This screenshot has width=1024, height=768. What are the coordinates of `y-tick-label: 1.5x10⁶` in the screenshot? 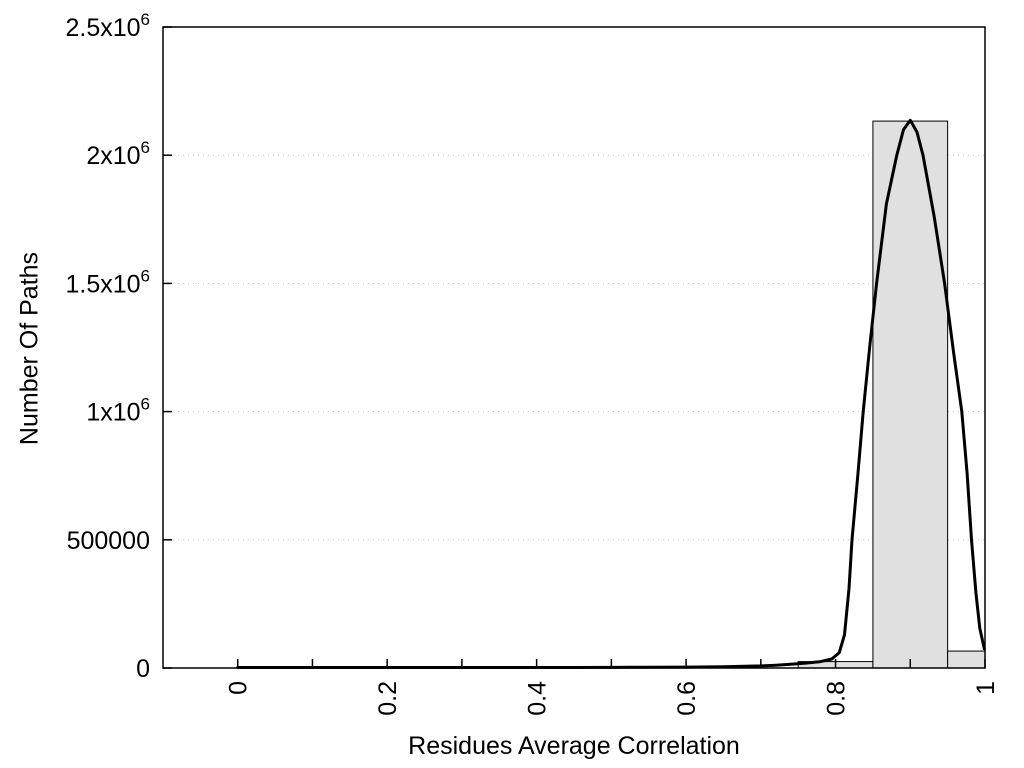 It's located at (107, 282).